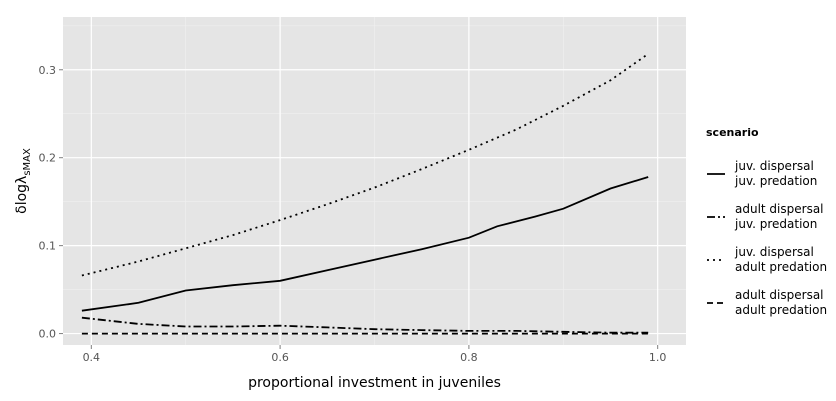 The image size is (836, 401). What do you see at coordinates (374, 383) in the screenshot?
I see `x-axis-title: proportional investment in juveniles` at bounding box center [374, 383].